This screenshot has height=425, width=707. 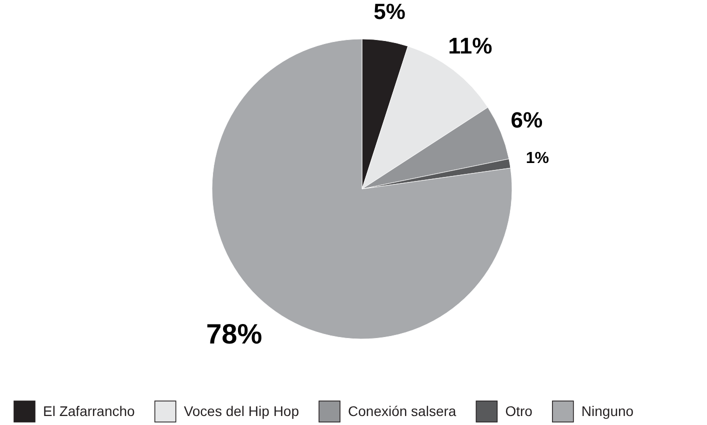 What do you see at coordinates (527, 119) in the screenshot?
I see `data-label: 6%` at bounding box center [527, 119].